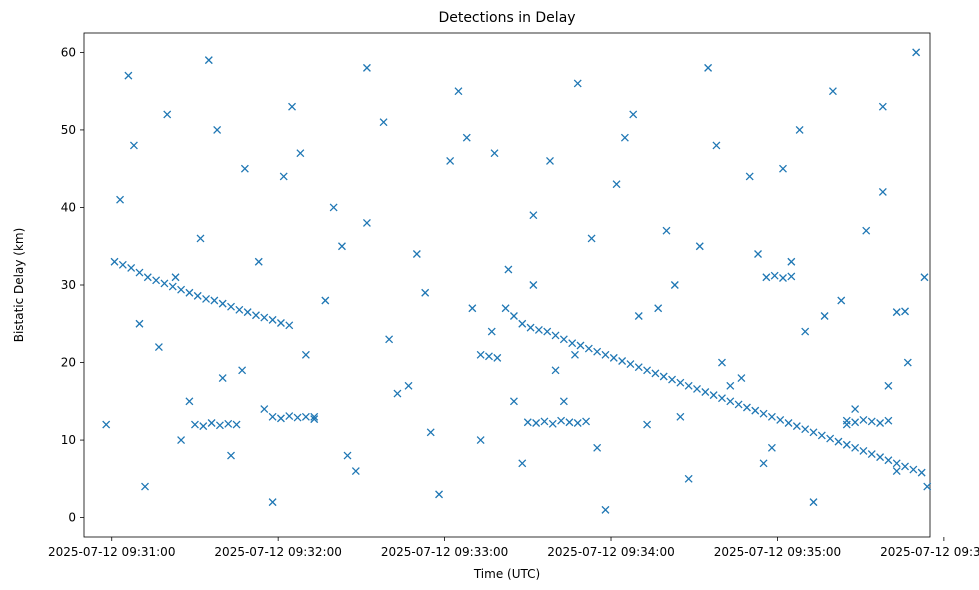  Describe the element at coordinates (68, 130) in the screenshot. I see `y-tick-label: 50` at that location.